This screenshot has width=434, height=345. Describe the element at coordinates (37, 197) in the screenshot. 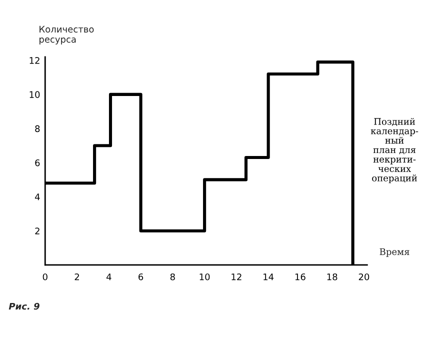

I see `y-tick-label: 4` at that location.